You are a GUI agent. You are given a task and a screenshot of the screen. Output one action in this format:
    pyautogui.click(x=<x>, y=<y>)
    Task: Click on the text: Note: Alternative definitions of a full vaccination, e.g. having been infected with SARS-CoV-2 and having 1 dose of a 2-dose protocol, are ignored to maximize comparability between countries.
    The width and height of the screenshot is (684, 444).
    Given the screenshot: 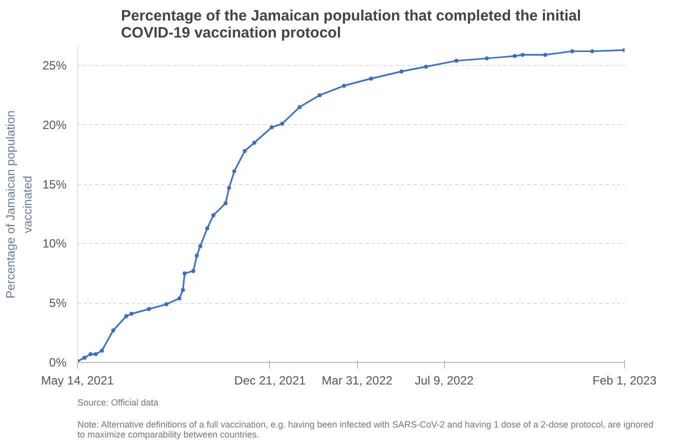 What is the action you would take?
    pyautogui.click(x=366, y=430)
    